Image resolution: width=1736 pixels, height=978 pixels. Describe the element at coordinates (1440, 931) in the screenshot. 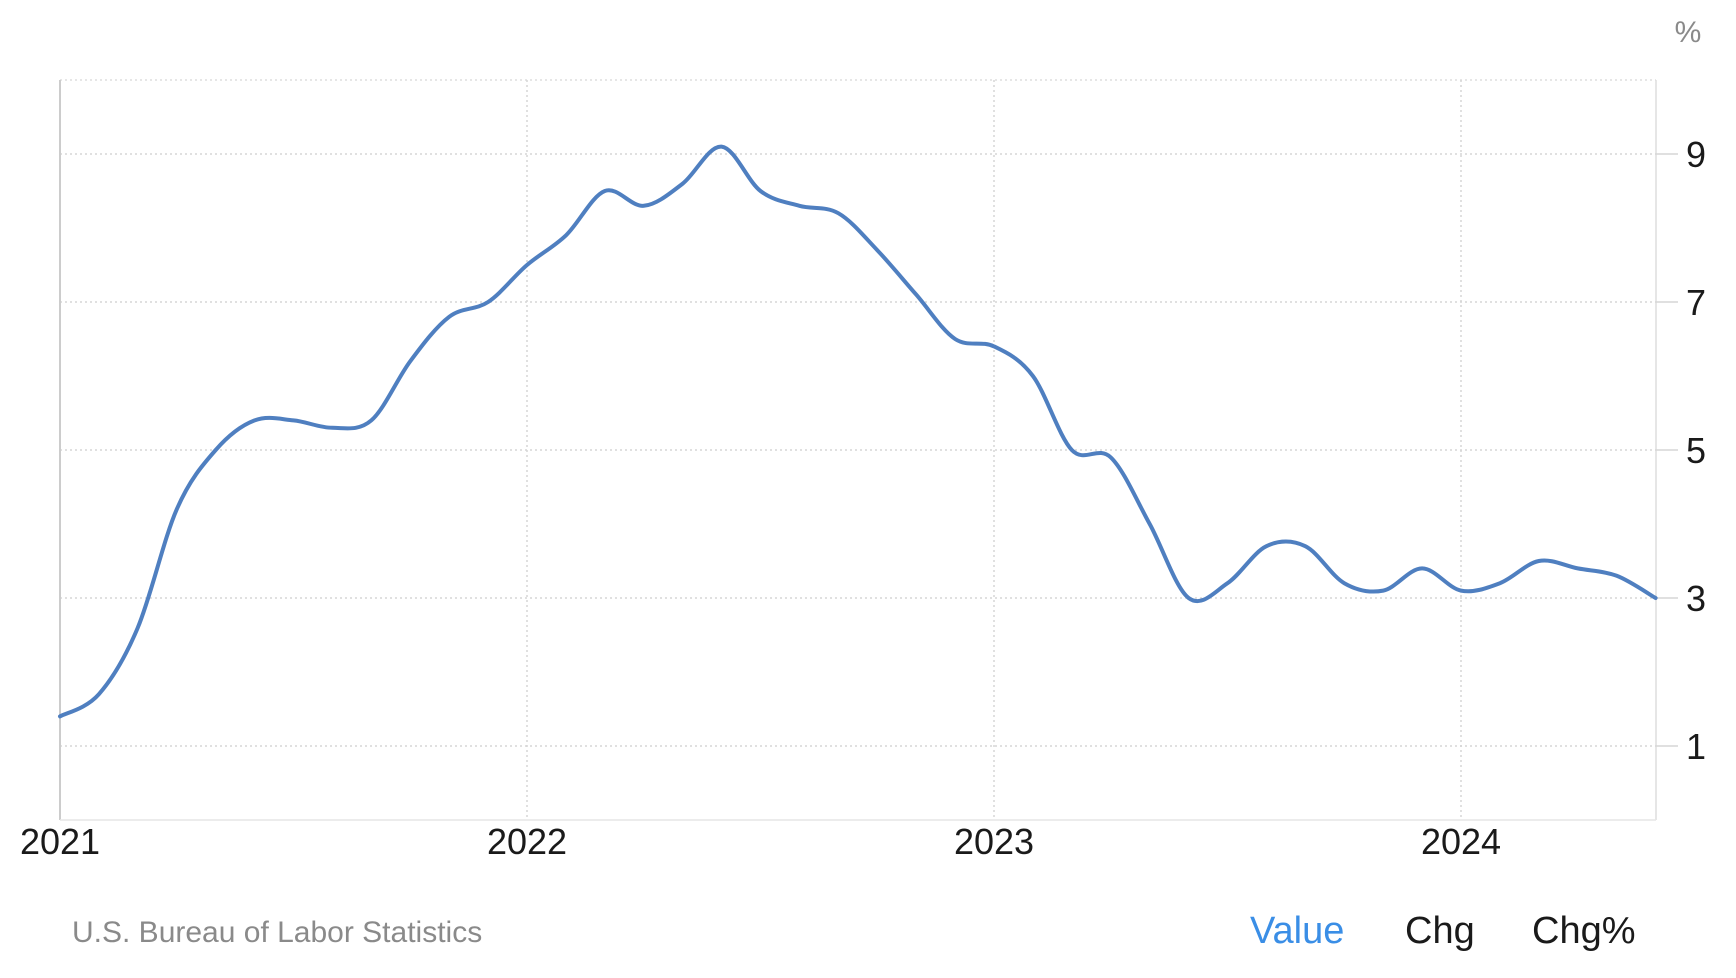

I see `tab-chg: Chg` at that location.